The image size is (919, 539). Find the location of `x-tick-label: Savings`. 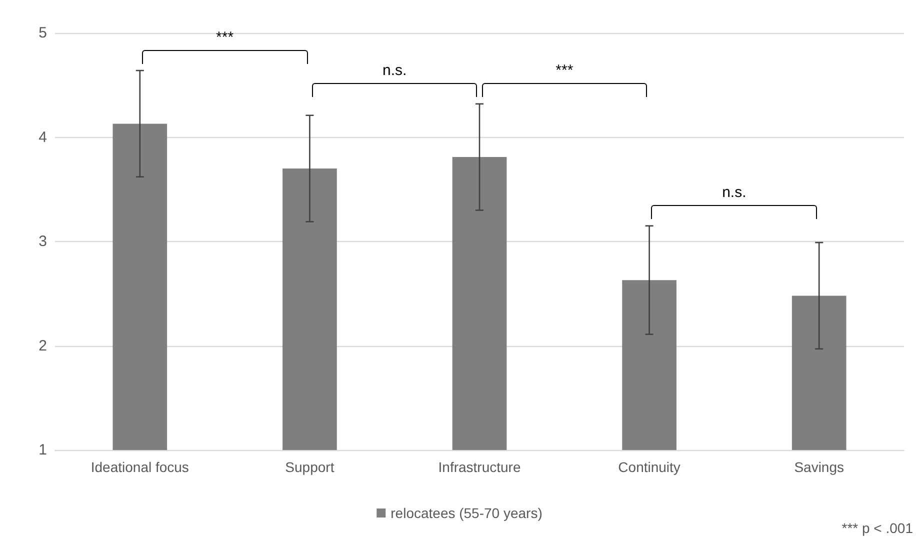

x-tick-label: Savings is located at coordinates (819, 467).